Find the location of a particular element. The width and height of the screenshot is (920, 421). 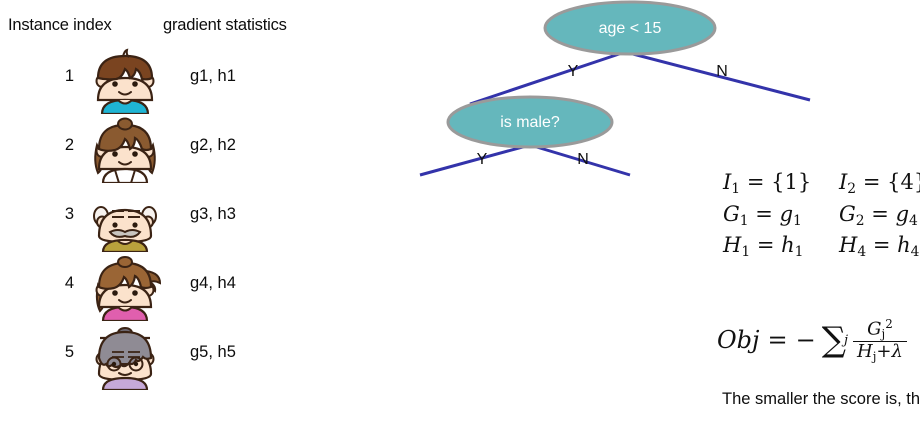

objective-plus: + is located at coordinates (919, 340).